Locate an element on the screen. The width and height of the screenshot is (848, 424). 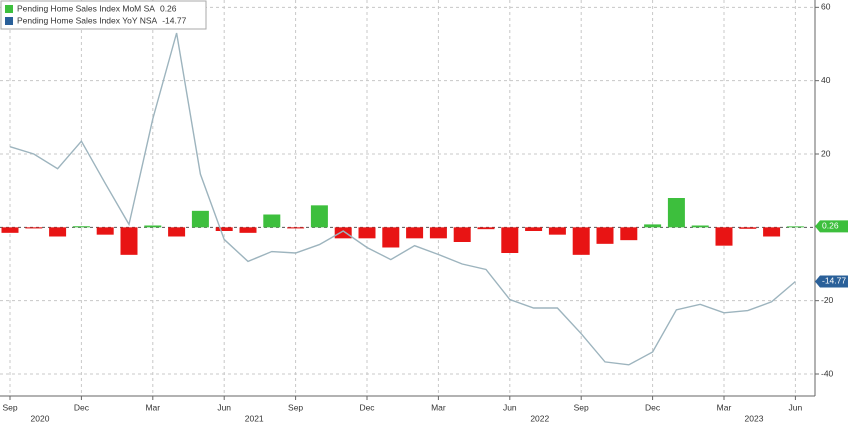
legend-label: Pending Home Sales Index MoM SA is located at coordinates (86, 8).